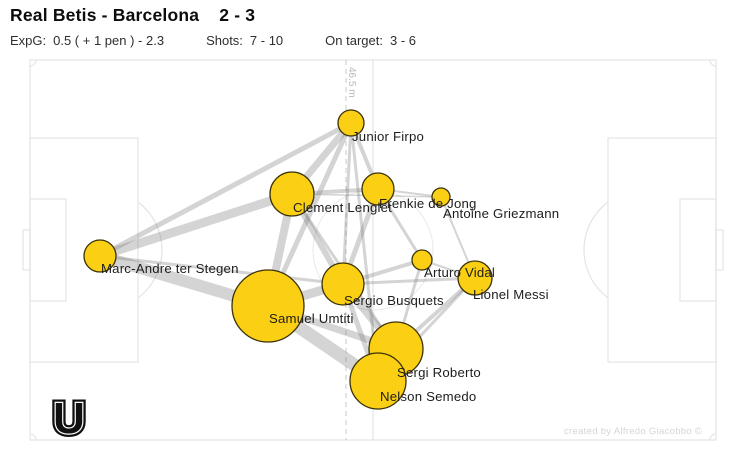  Describe the element at coordinates (342, 207) in the screenshot. I see `player-label: Clement Lenglet` at that location.